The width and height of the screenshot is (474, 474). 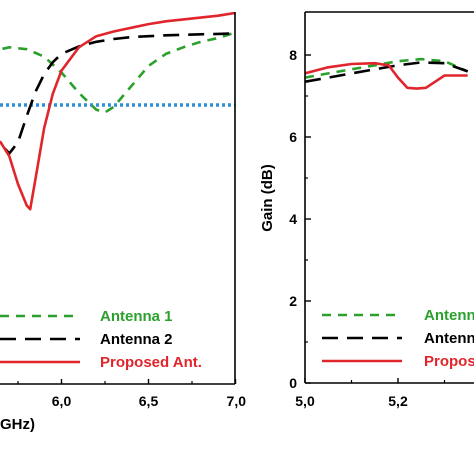 What do you see at coordinates (62, 401) in the screenshot?
I see `left-x-tick-label: 6,0` at bounding box center [62, 401].